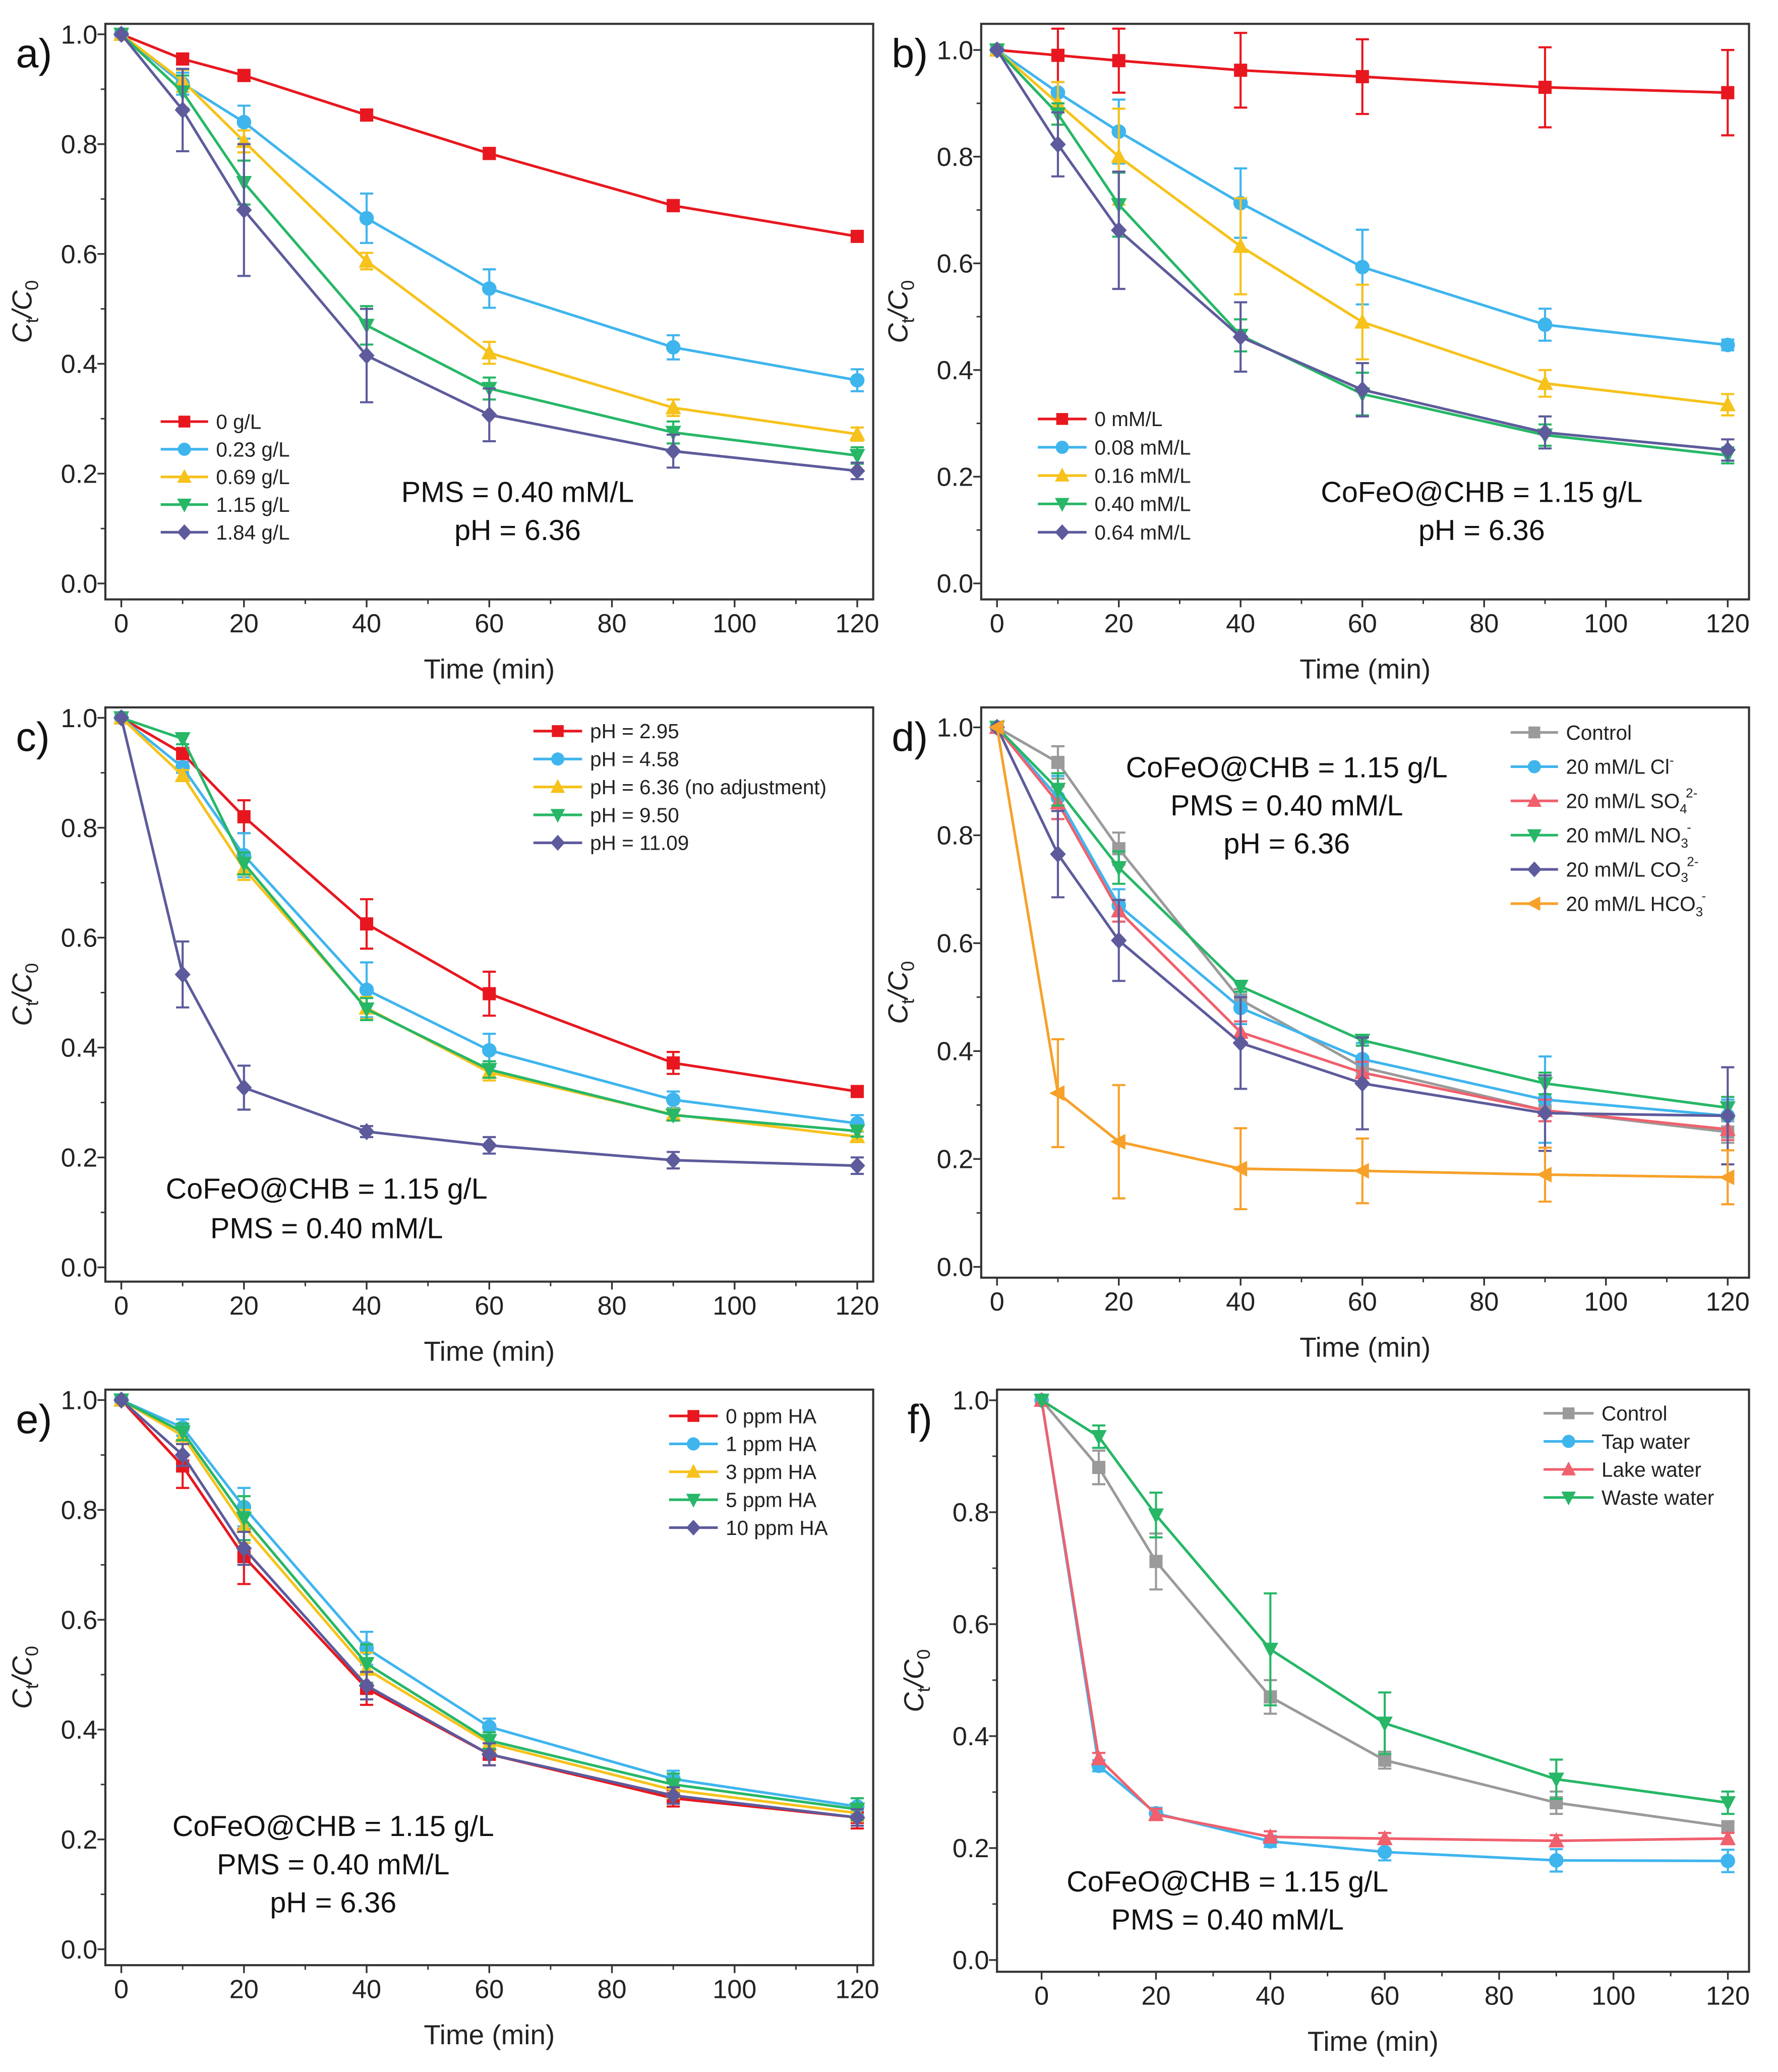  What do you see at coordinates (708, 787) in the screenshot?
I see `legend-label-text: pH = 6.36 (no adjustment)` at bounding box center [708, 787].